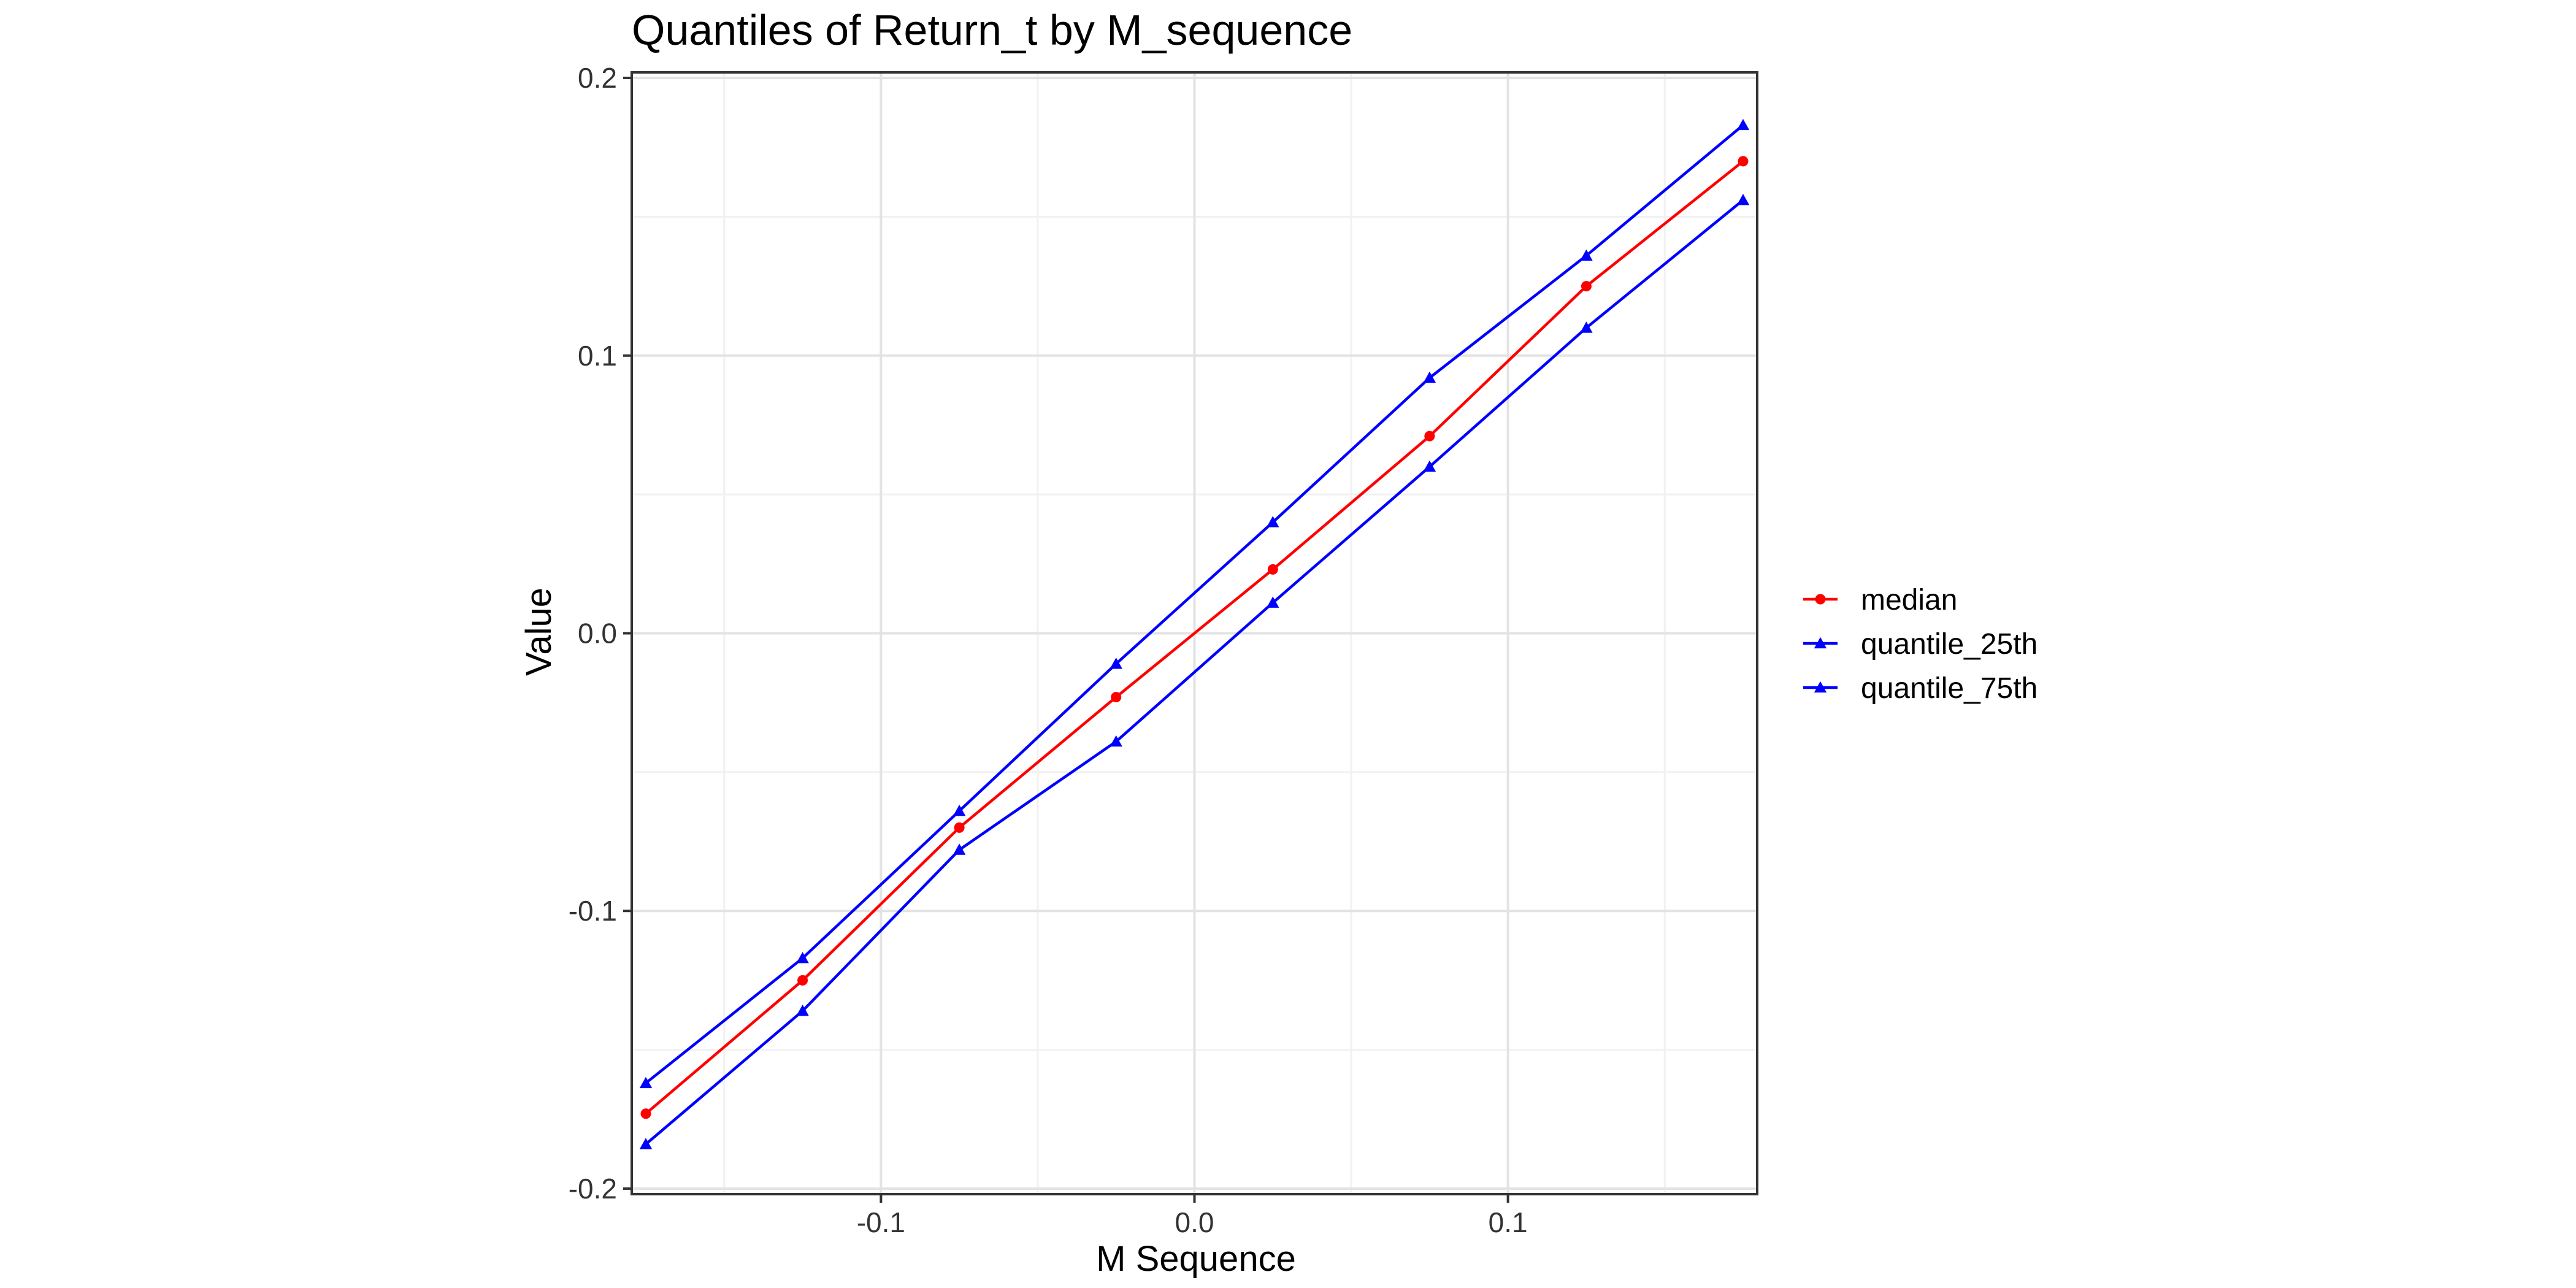 This screenshot has height=1288, width=2576. I want to click on legend-item-quantile_25th: quantile_25th, so click(1920, 644).